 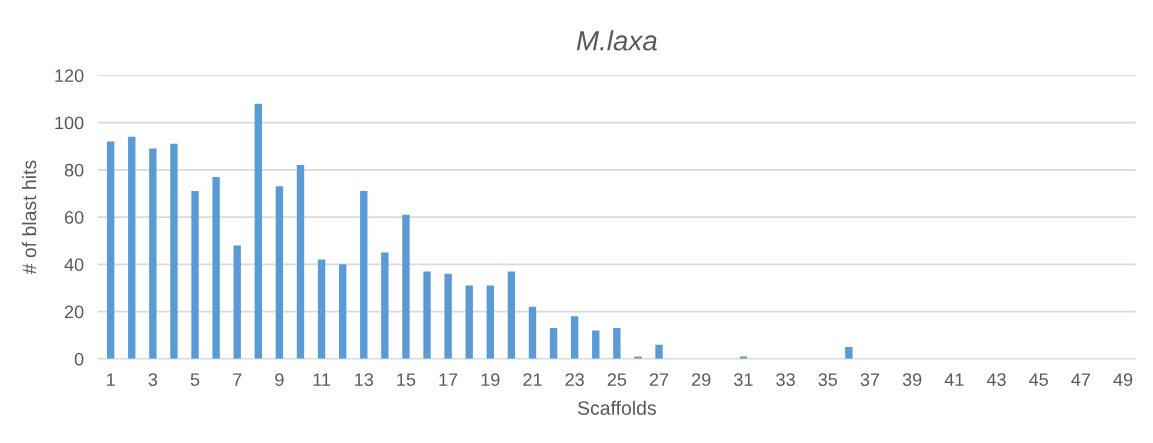 I want to click on x-tick-label: 29, so click(x=701, y=379).